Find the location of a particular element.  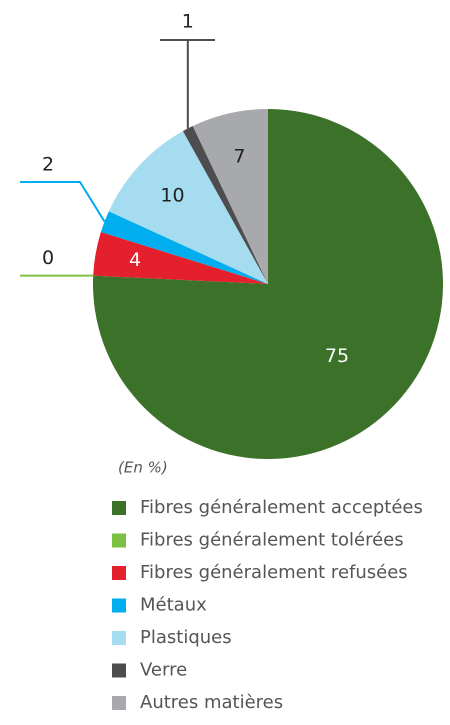

leader-line is located at coordinates (63, 202).